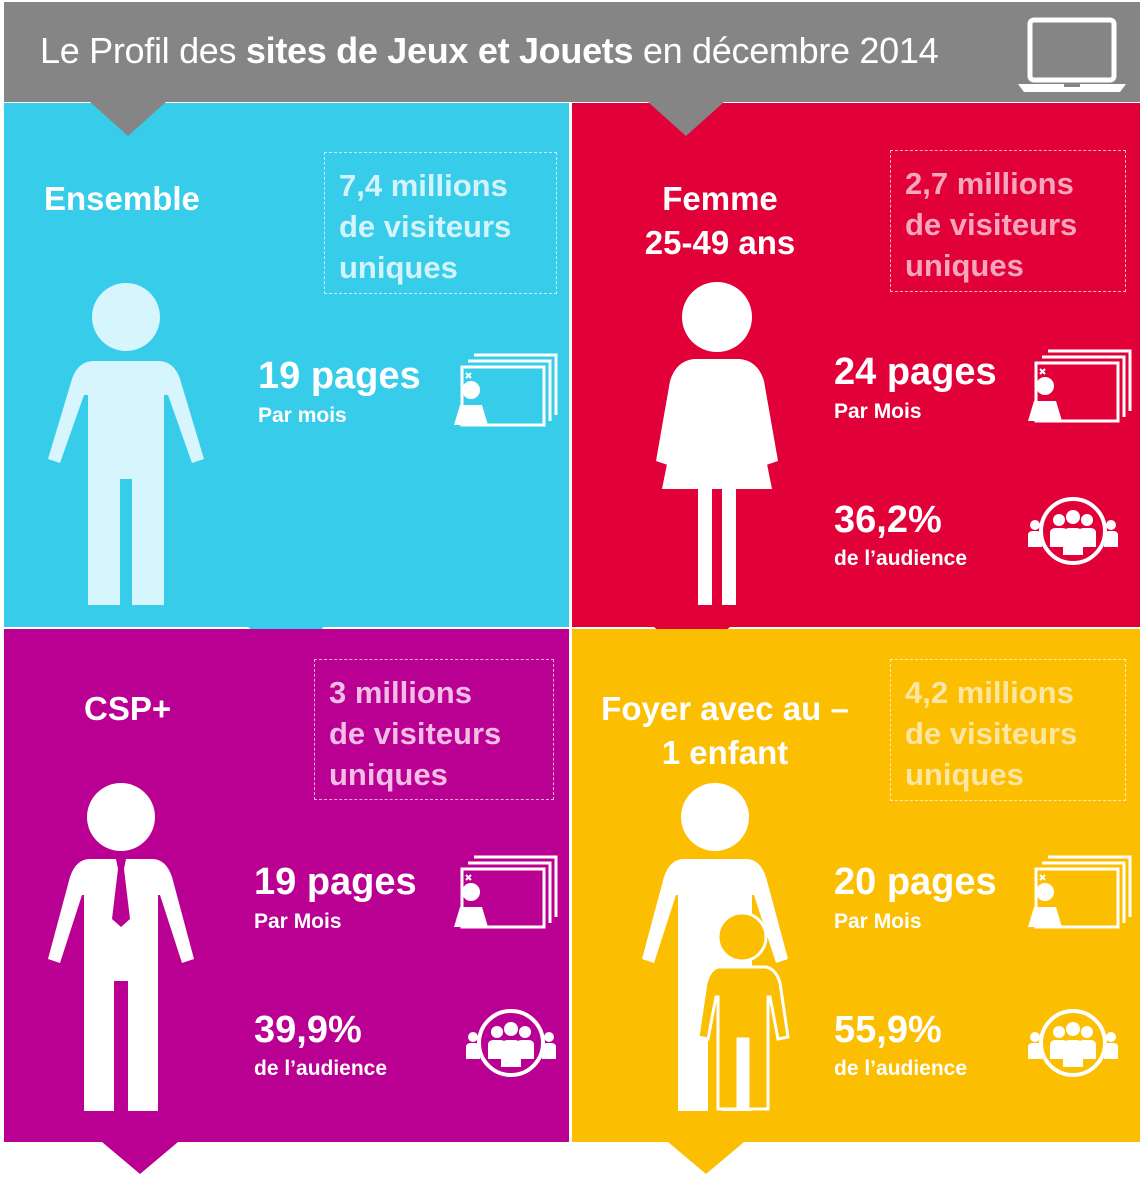 The height and width of the screenshot is (1177, 1142). I want to click on title-prefix: Le Profil des, so click(143, 50).